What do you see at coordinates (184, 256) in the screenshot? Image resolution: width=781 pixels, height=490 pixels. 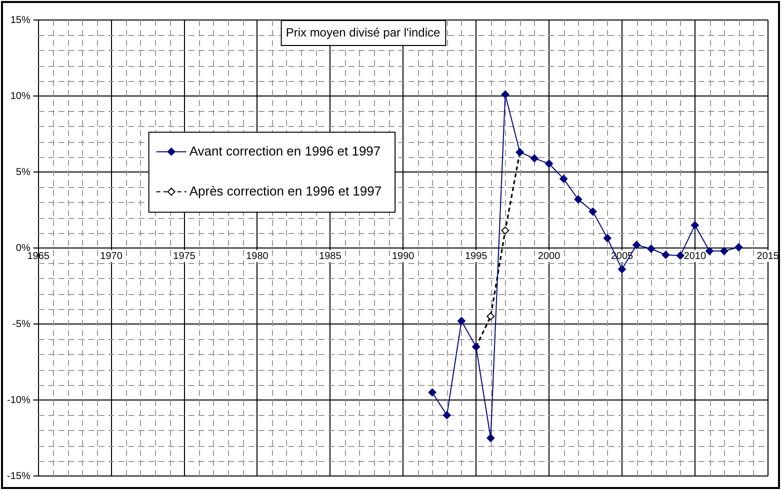 I see `x-tick-label: 1975` at bounding box center [184, 256].